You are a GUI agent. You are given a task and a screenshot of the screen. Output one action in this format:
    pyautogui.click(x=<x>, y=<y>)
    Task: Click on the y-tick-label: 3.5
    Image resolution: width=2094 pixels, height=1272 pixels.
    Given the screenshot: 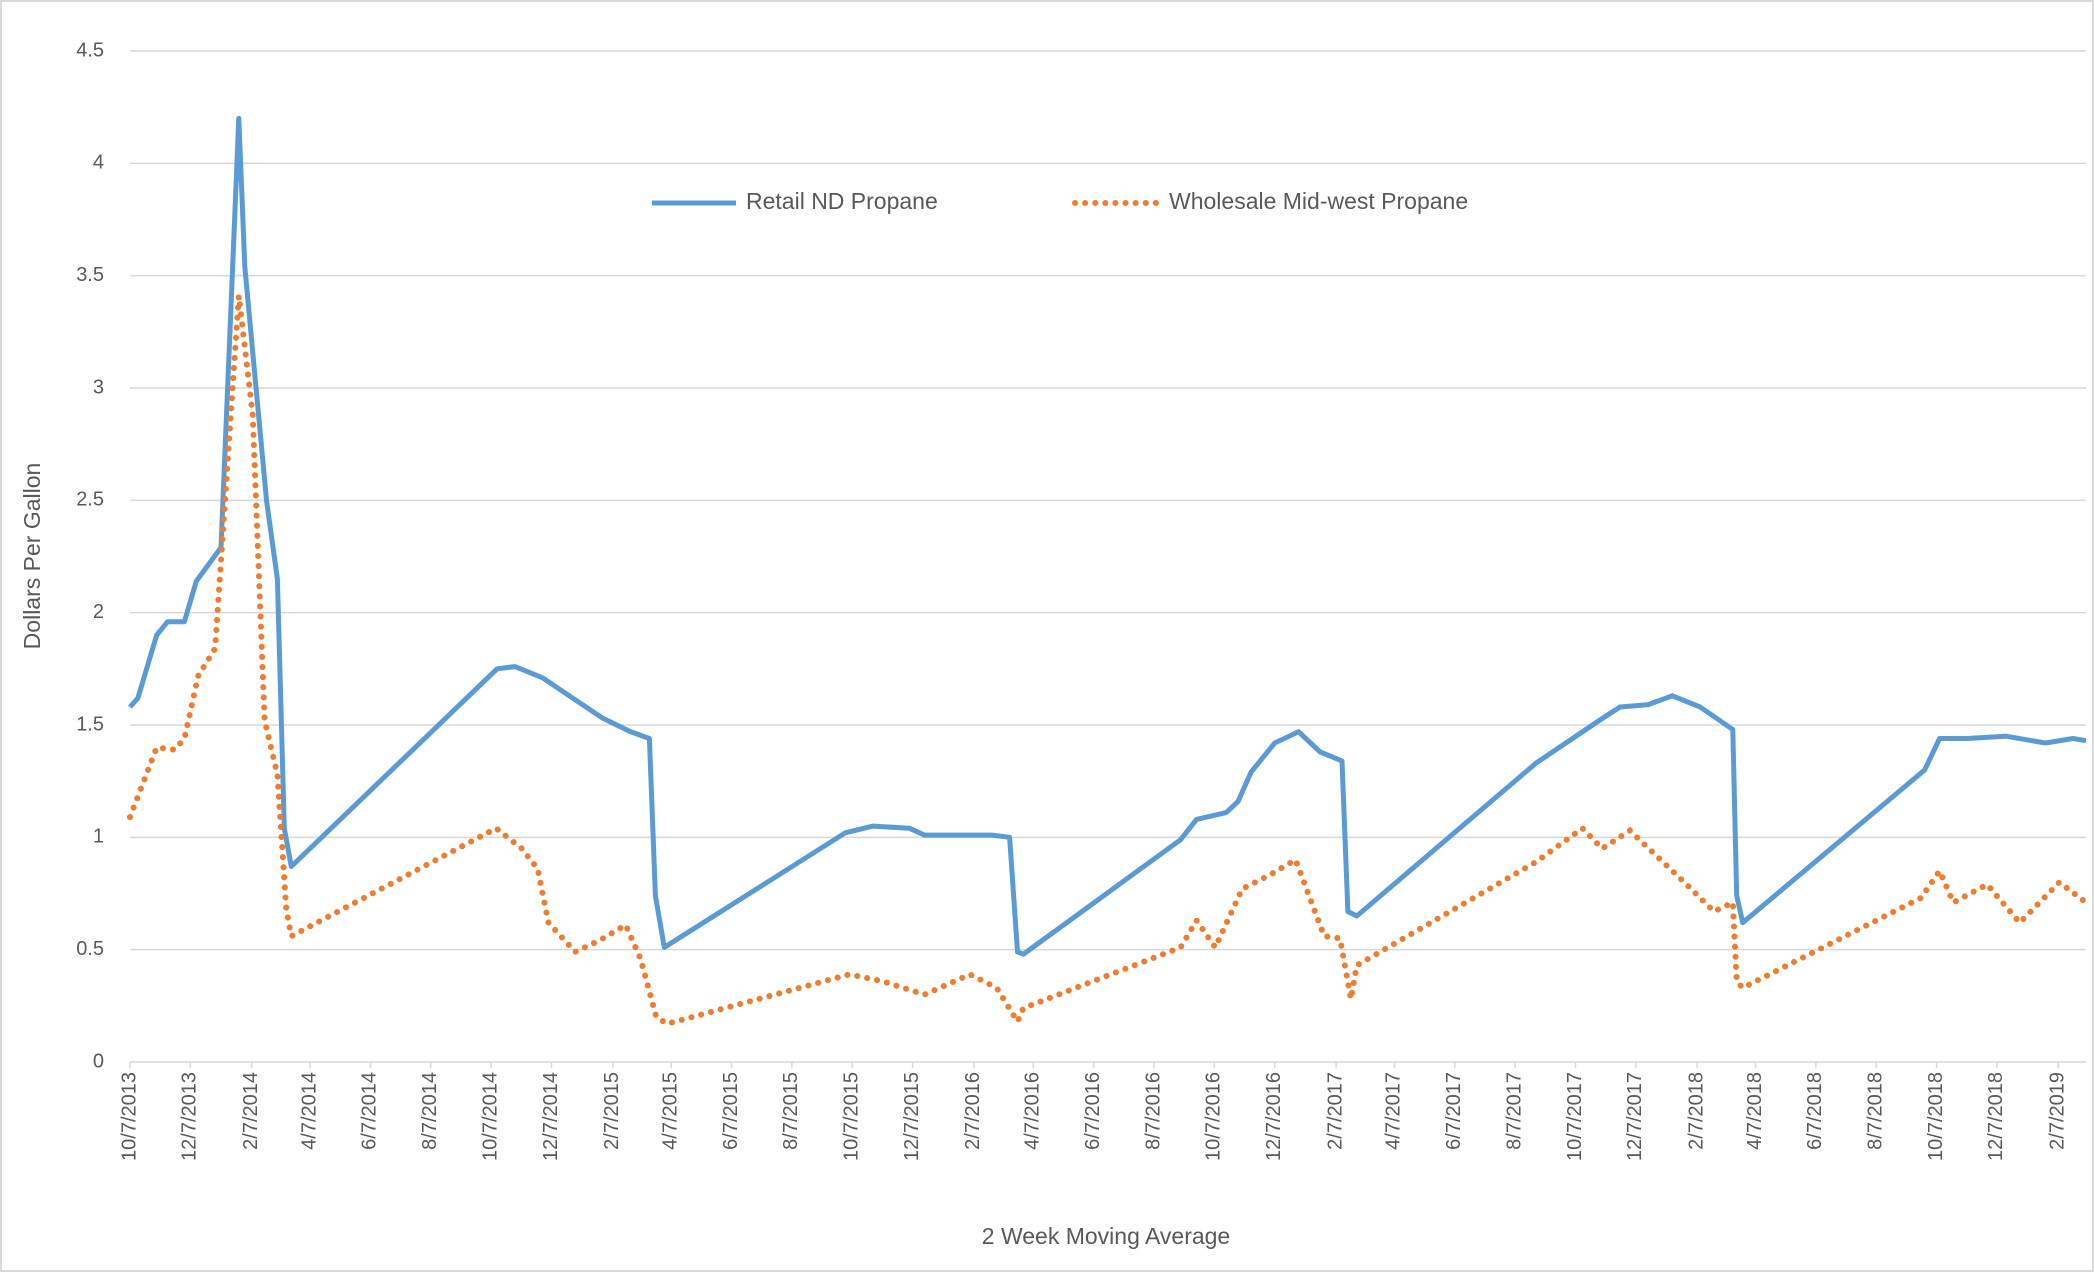 What is the action you would take?
    pyautogui.click(x=90, y=275)
    